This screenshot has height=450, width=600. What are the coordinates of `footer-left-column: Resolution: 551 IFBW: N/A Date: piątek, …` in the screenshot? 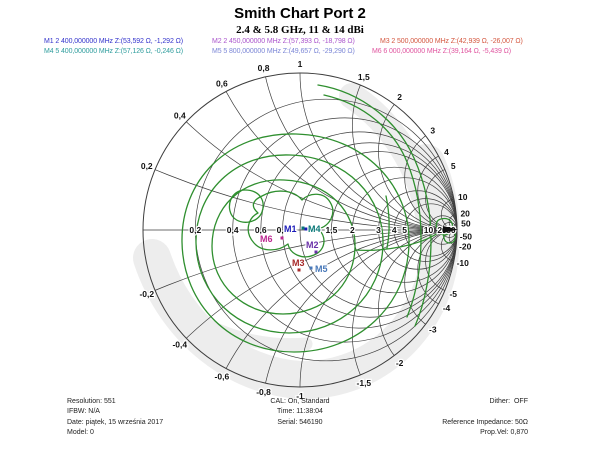 It's located at (115, 418).